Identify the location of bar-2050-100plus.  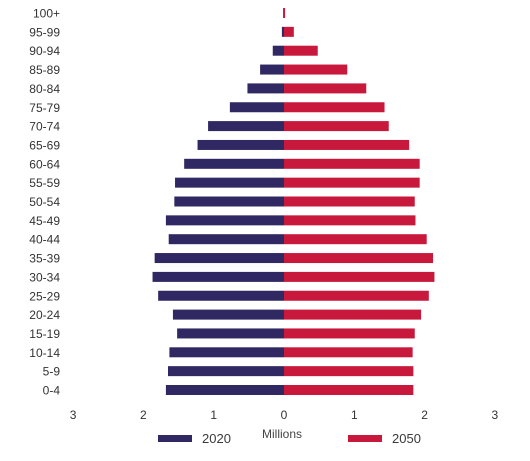
(285, 13).